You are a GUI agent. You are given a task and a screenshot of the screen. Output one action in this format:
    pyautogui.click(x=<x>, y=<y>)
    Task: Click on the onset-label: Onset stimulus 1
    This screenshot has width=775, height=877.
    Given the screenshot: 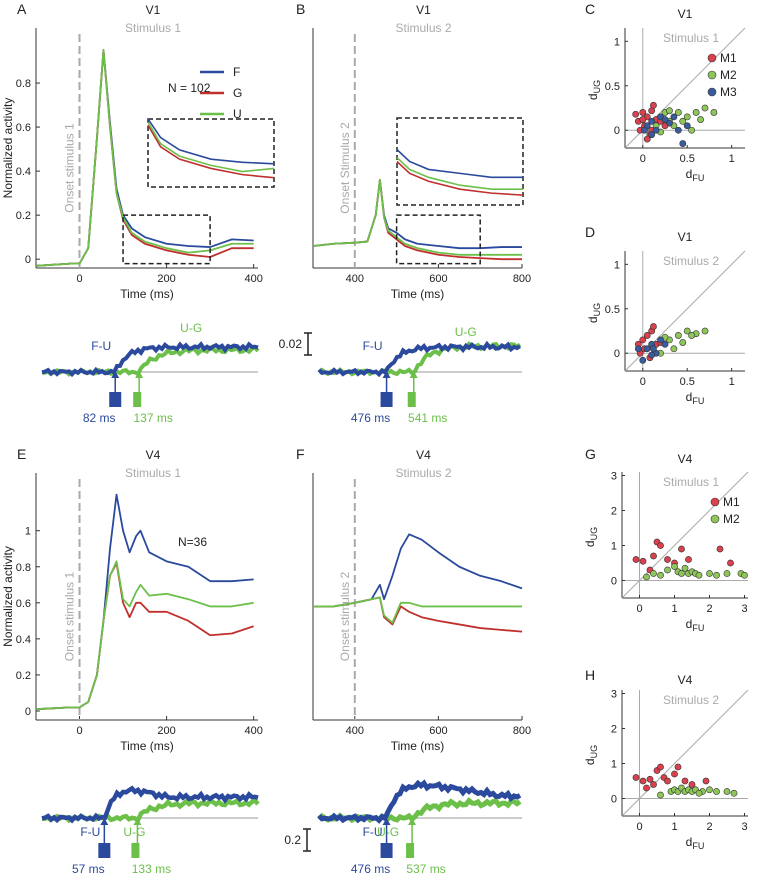 What is the action you would take?
    pyautogui.click(x=70, y=168)
    